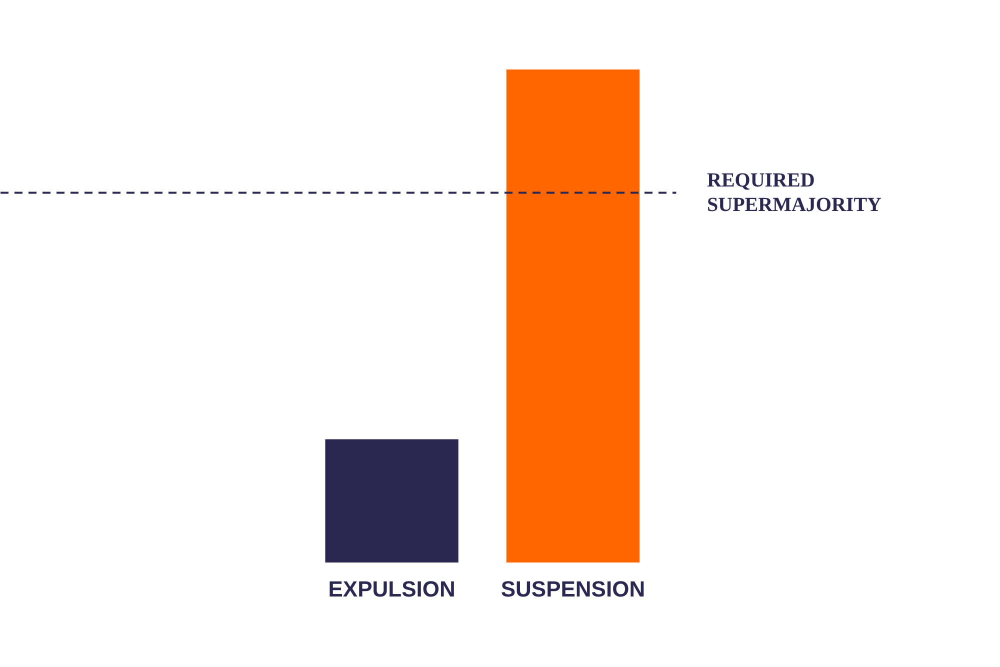  I want to click on ref-line-label: REQUIRED SUPERMAJORITY, so click(794, 193).